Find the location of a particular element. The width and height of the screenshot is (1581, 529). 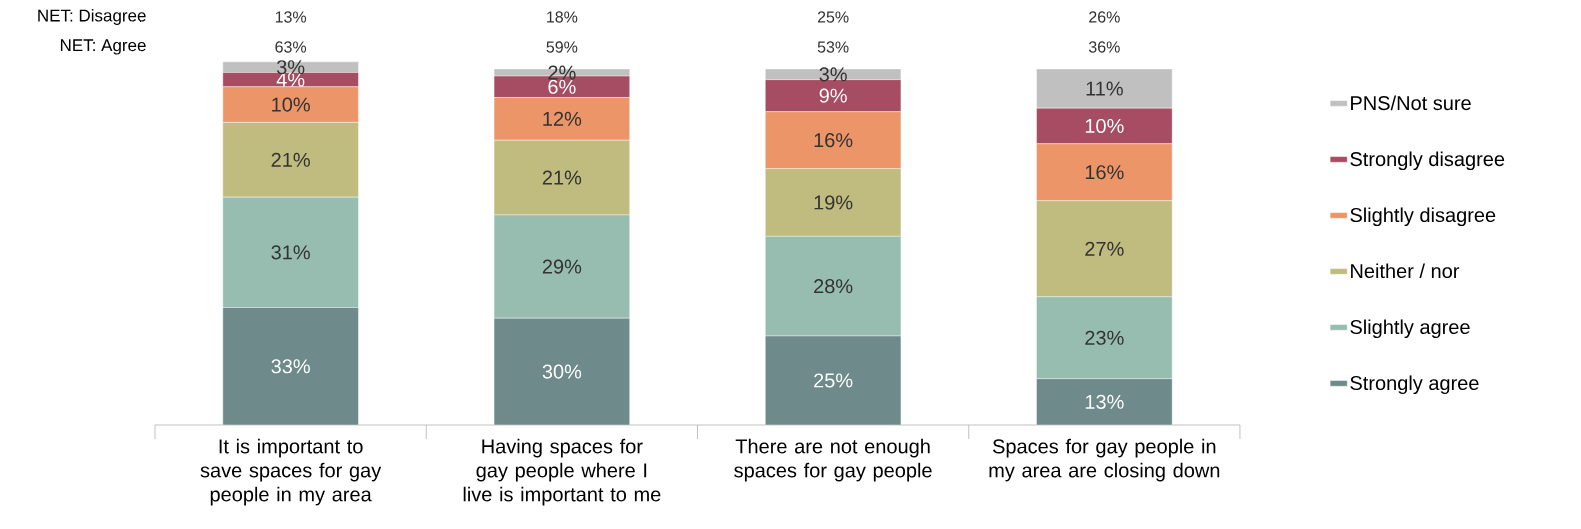

text: NET: Agree is located at coordinates (103, 47).